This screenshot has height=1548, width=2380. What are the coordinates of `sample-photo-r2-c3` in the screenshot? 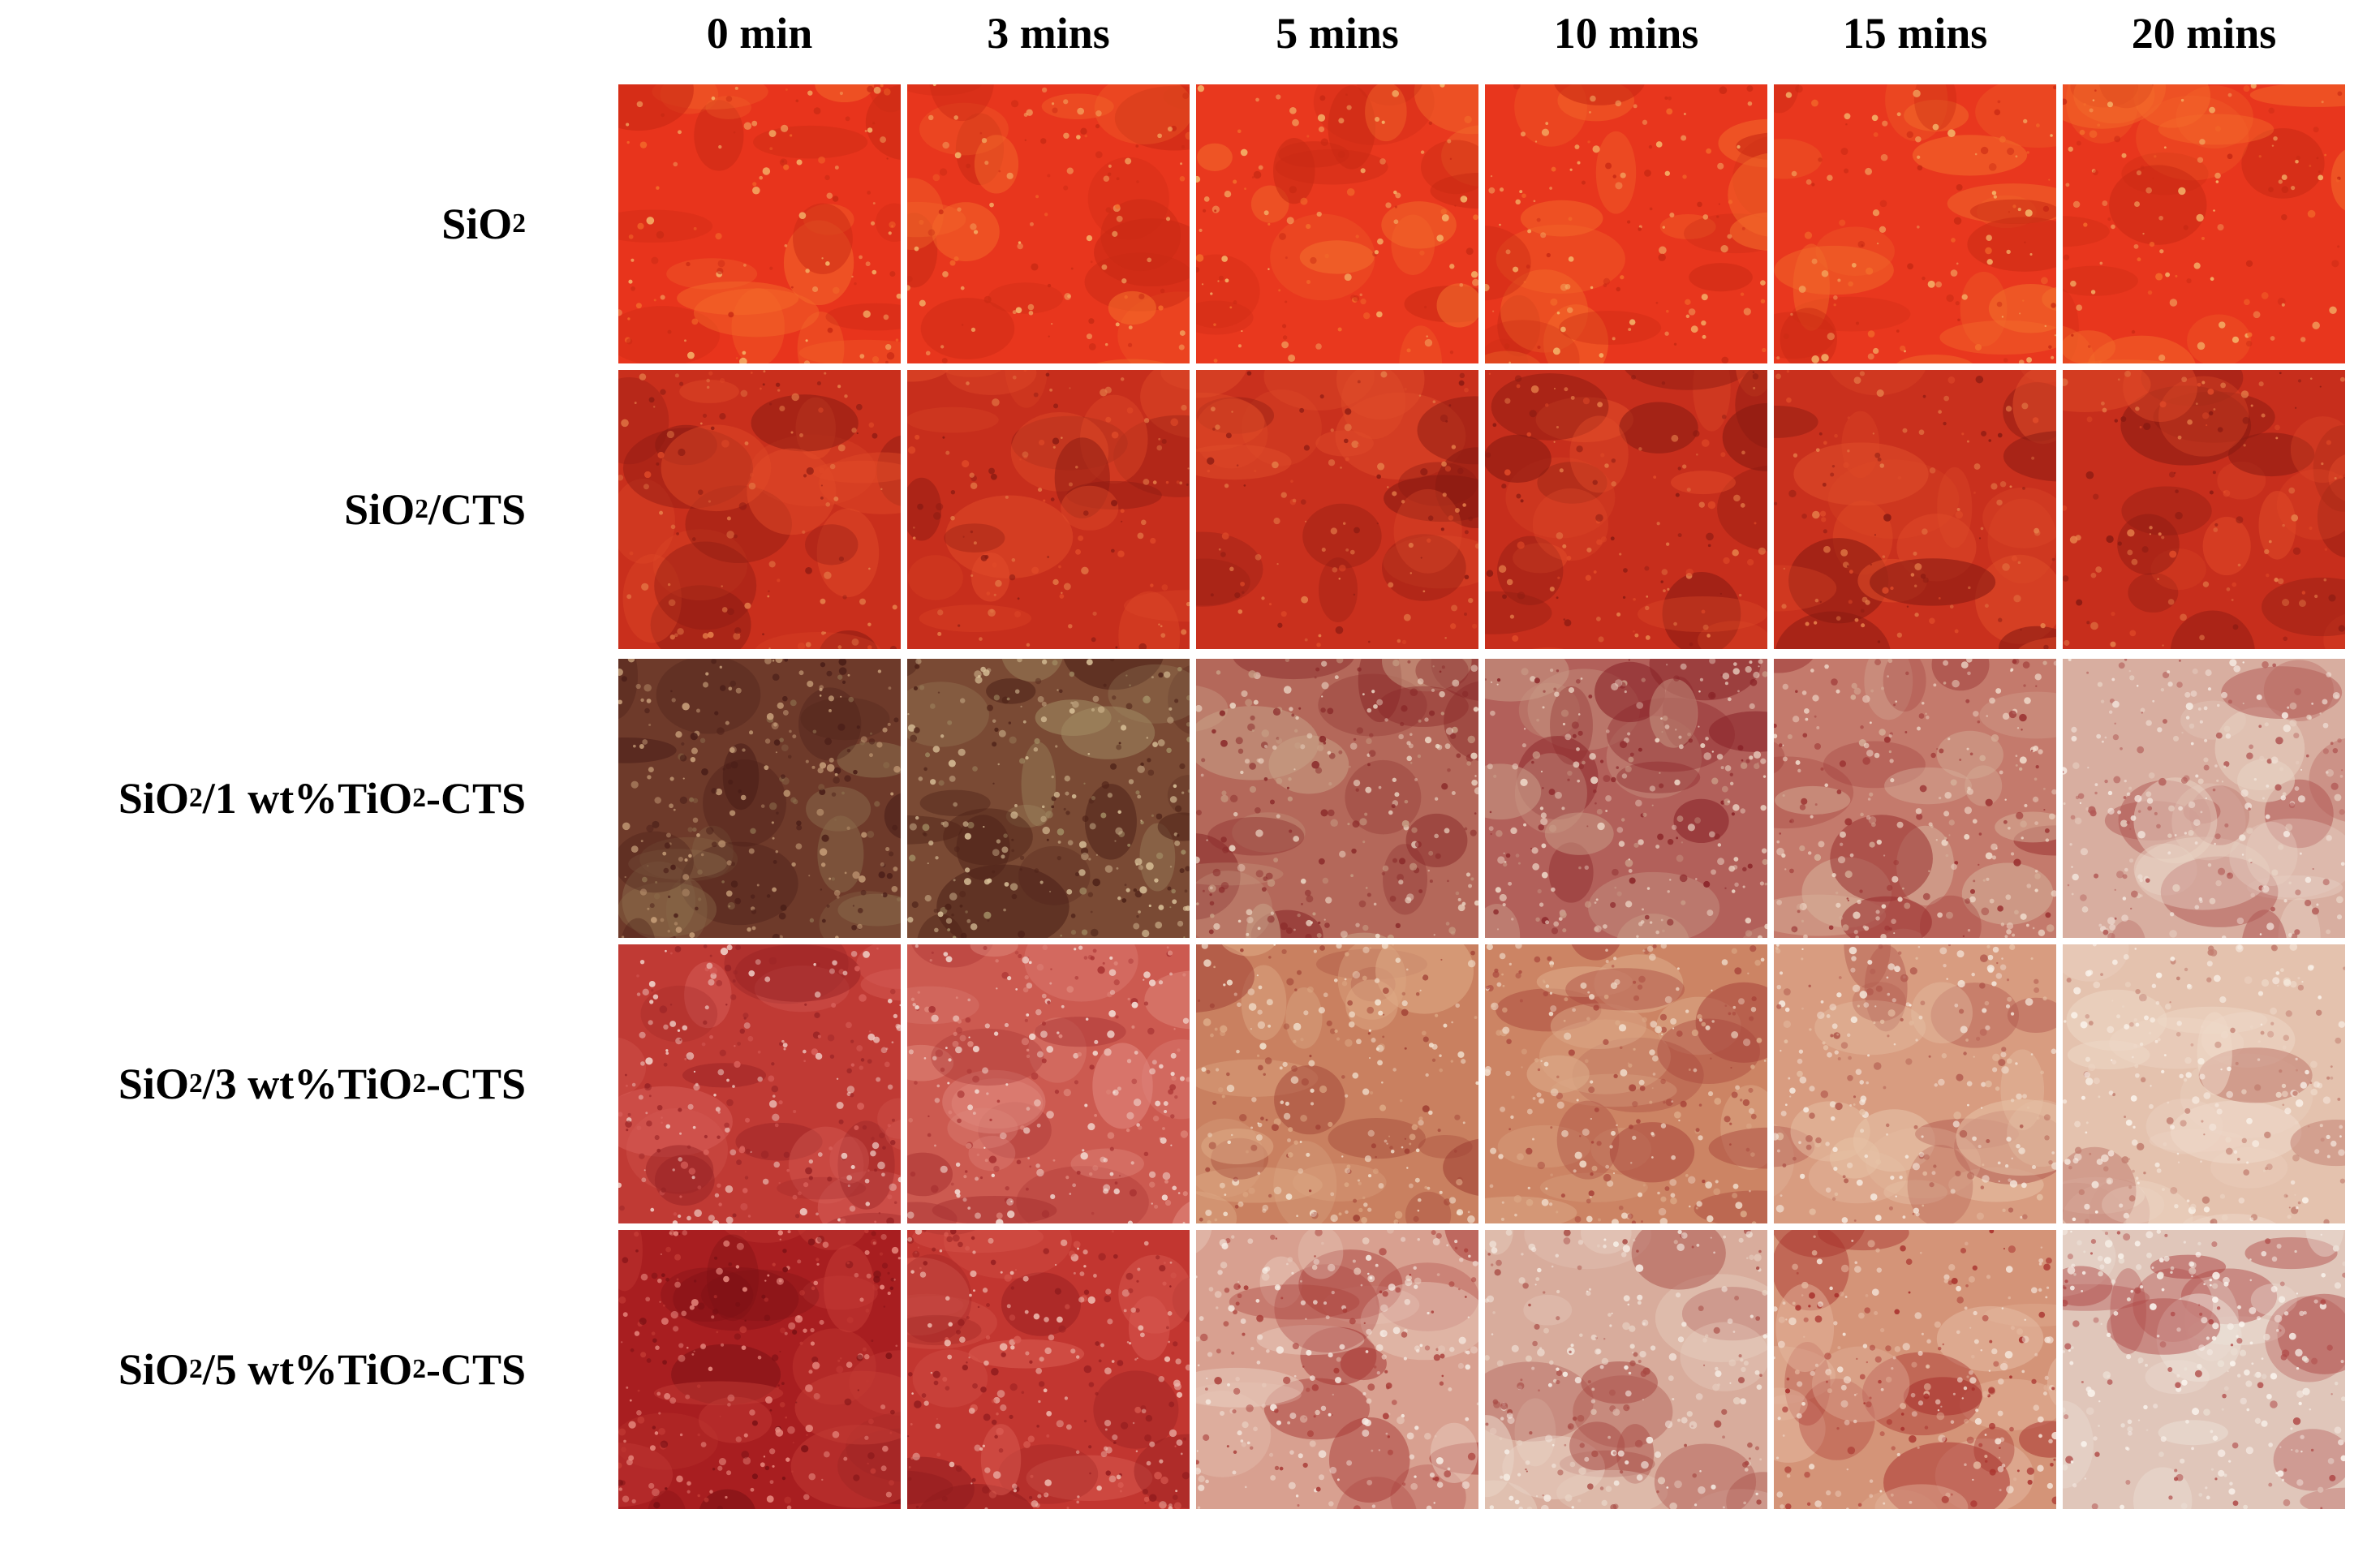 It's located at (1626, 798).